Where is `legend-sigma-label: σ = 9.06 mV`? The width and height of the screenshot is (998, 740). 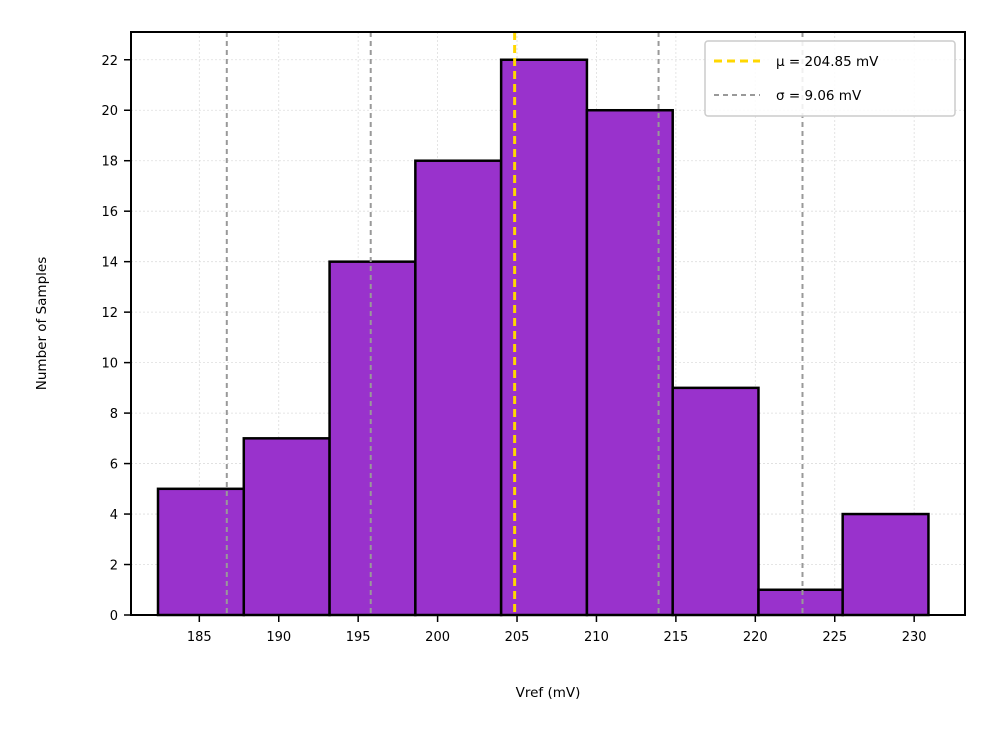 legend-sigma-label: σ = 9.06 mV is located at coordinates (819, 96).